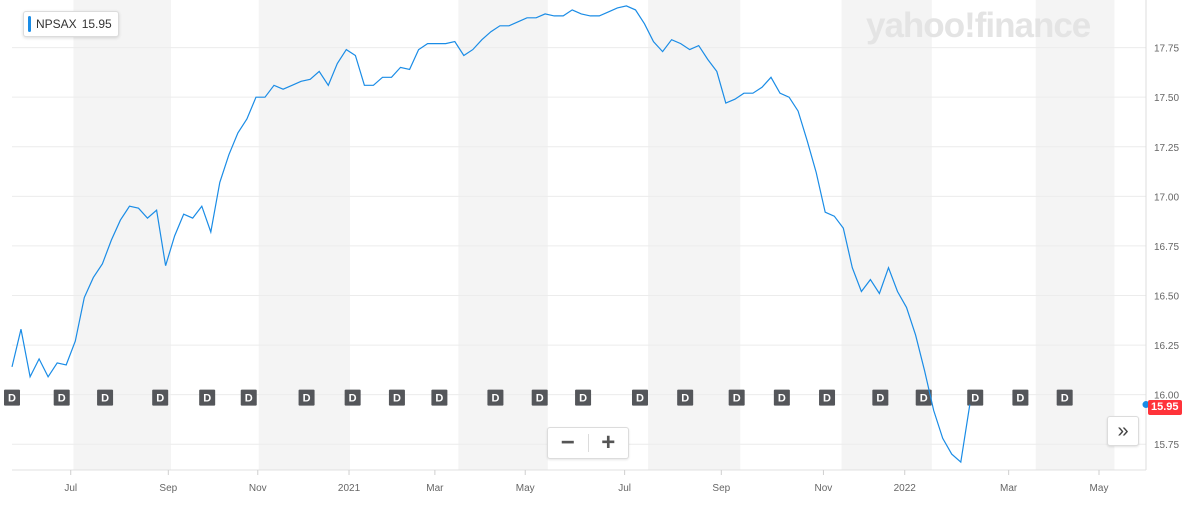 Image resolution: width=1194 pixels, height=505 pixels. Describe the element at coordinates (56, 24) in the screenshot. I see `ticker-symbol: NPSAX` at that location.